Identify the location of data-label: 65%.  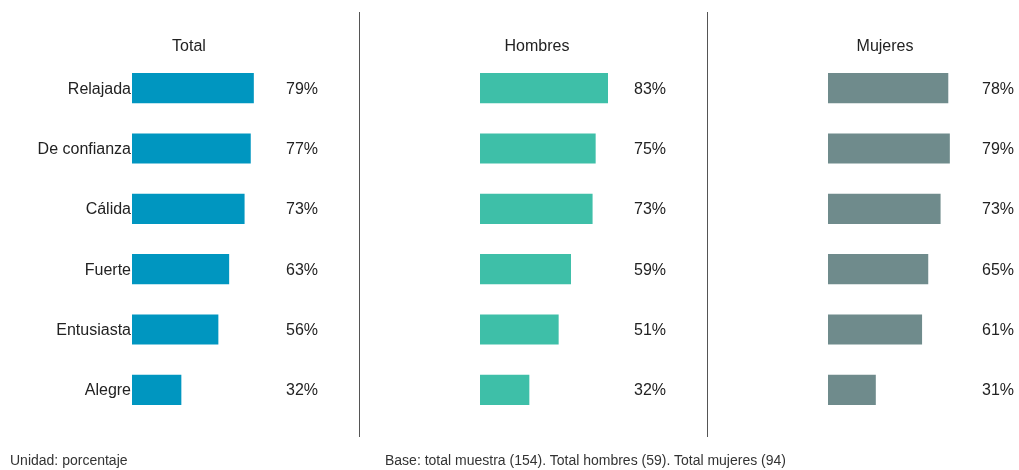
(998, 269).